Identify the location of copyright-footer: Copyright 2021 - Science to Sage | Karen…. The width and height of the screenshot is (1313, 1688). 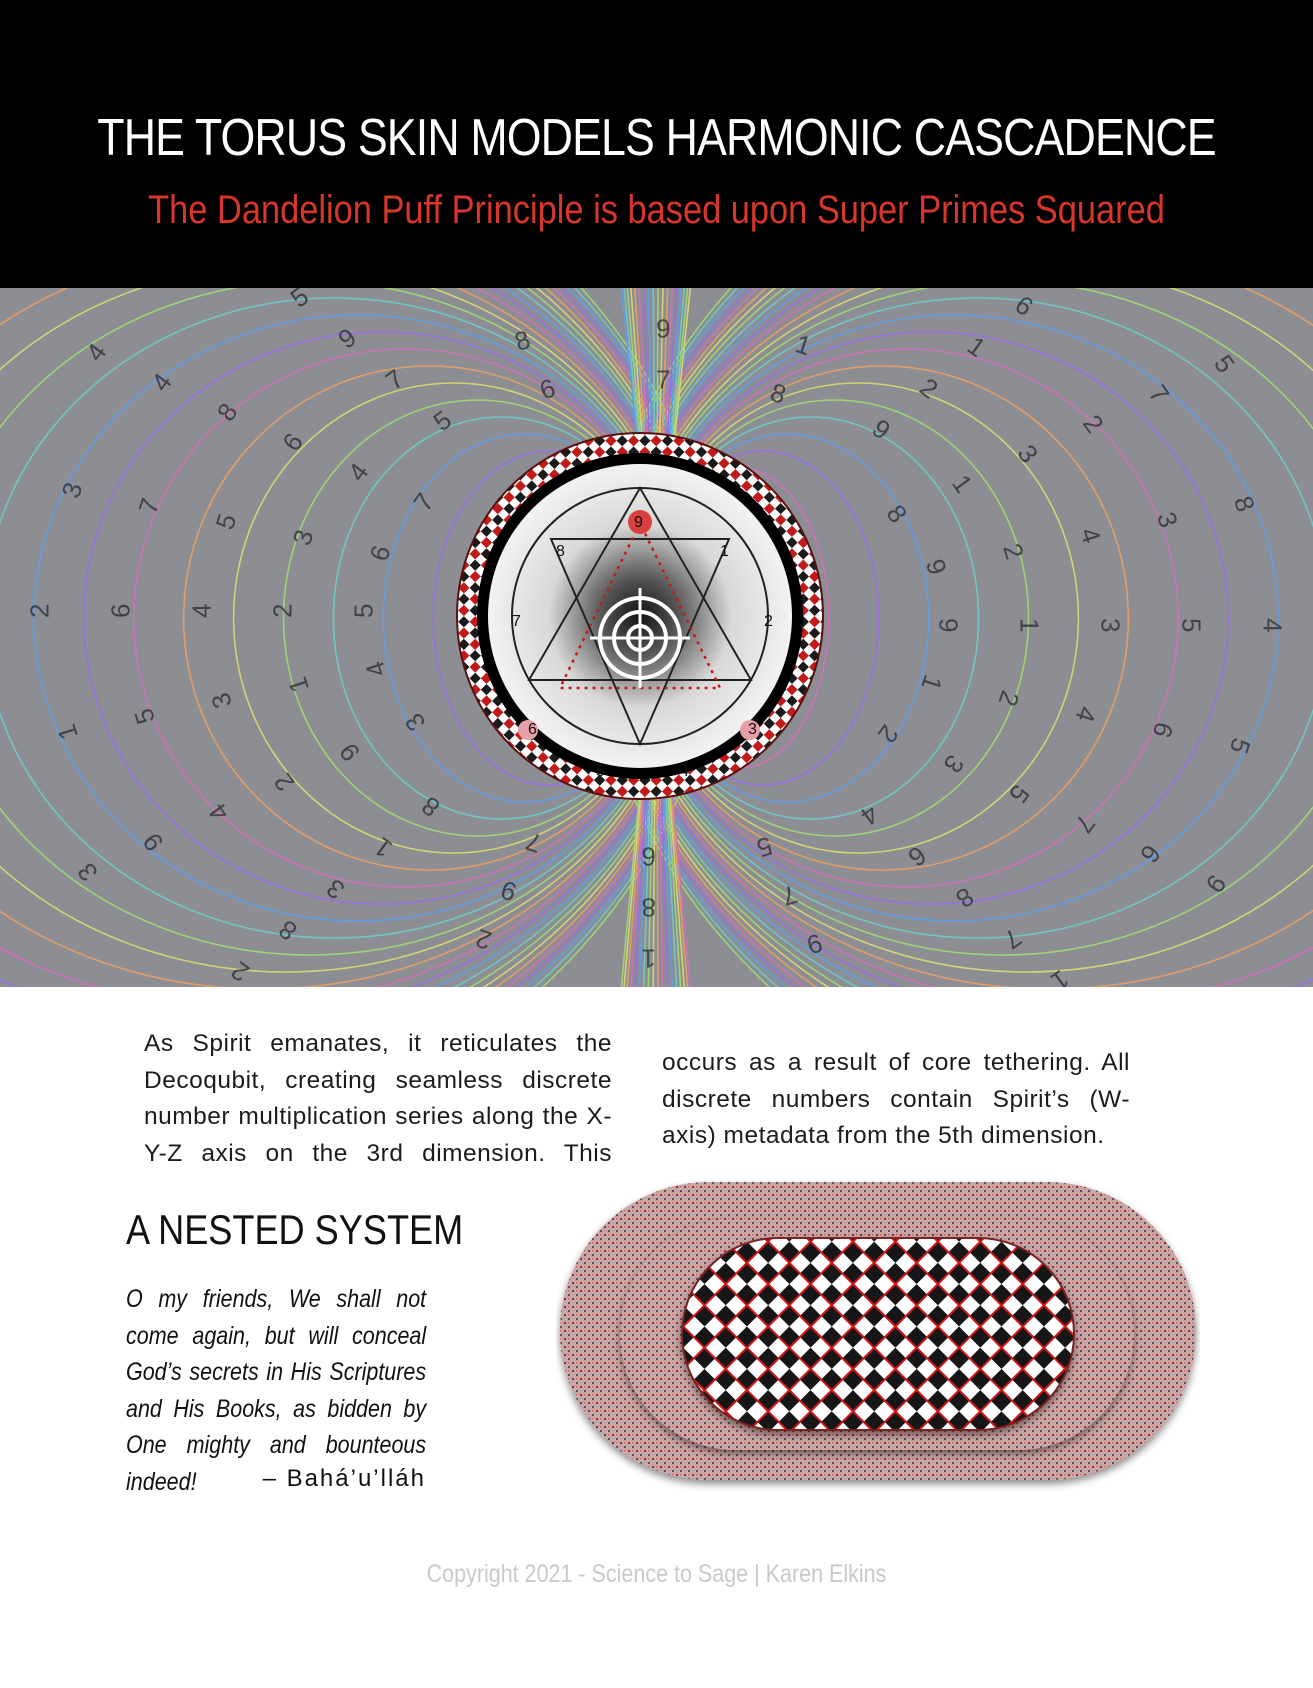
(656, 1574).